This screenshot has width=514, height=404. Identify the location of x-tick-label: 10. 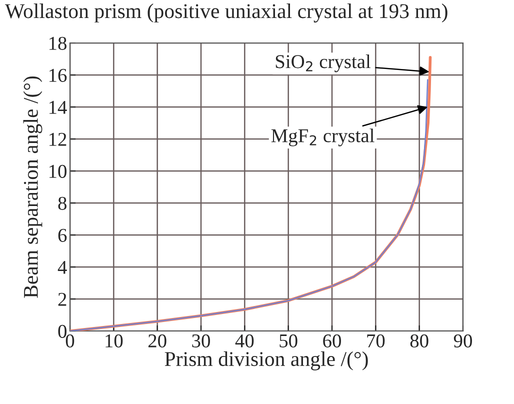
(114, 341).